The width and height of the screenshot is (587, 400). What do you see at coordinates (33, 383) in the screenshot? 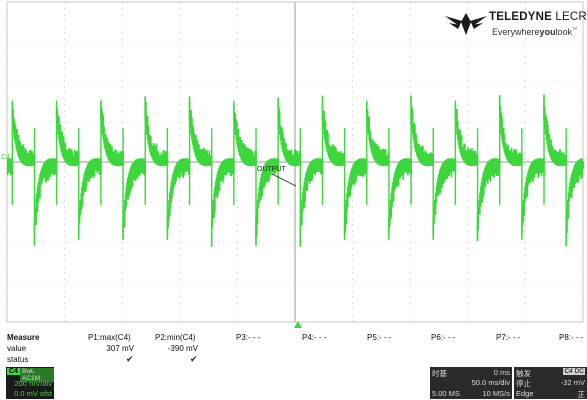
I see `channel-scale: 200 mV/div` at bounding box center [33, 383].